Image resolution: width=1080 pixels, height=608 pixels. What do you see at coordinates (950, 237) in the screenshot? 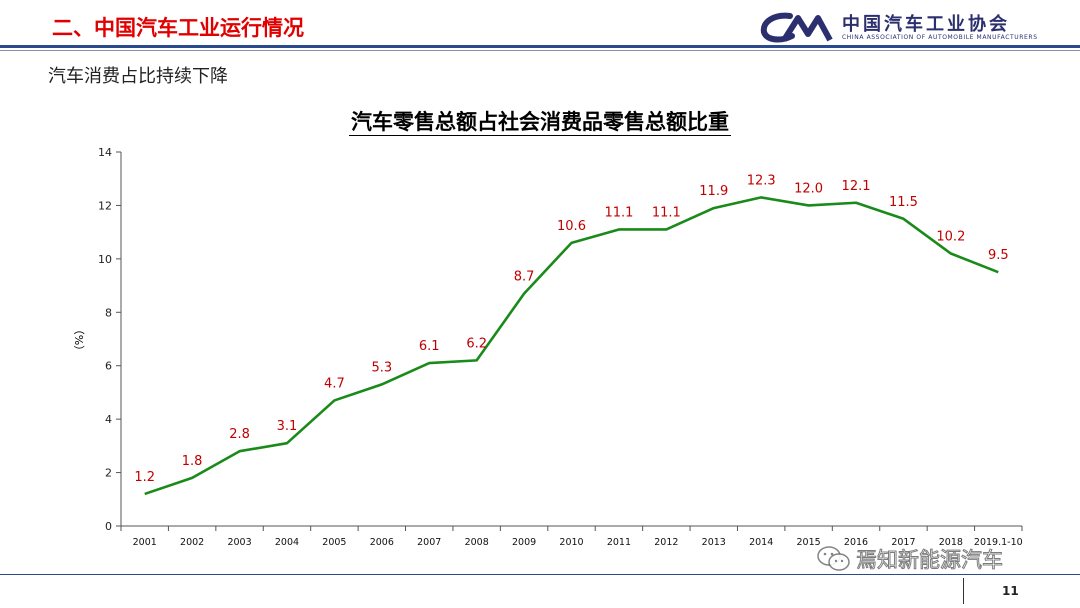
I see `data-label: 10.2` at bounding box center [950, 237].